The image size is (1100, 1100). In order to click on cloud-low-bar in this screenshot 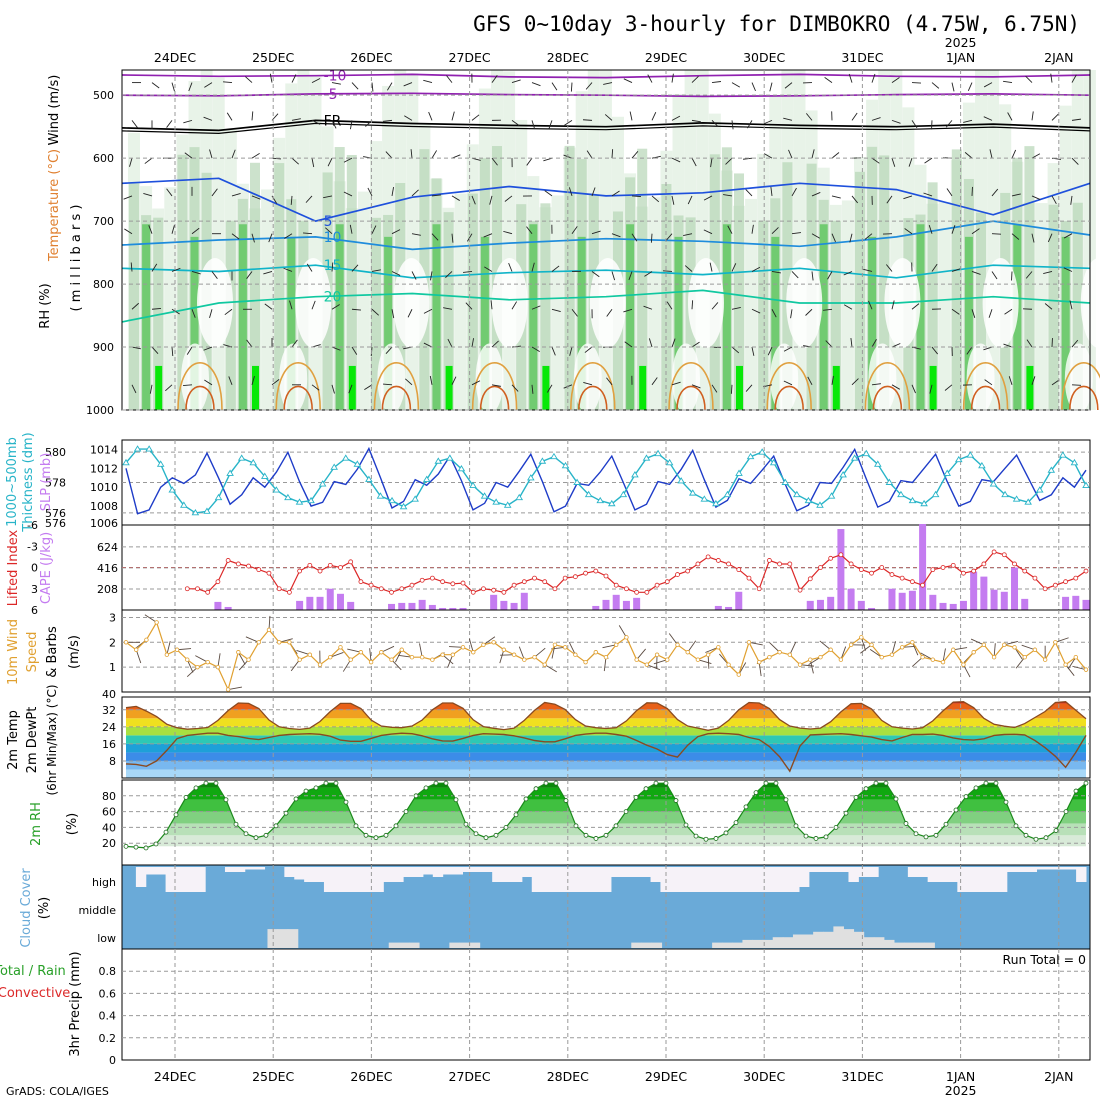, I will do `click(859, 939)`.